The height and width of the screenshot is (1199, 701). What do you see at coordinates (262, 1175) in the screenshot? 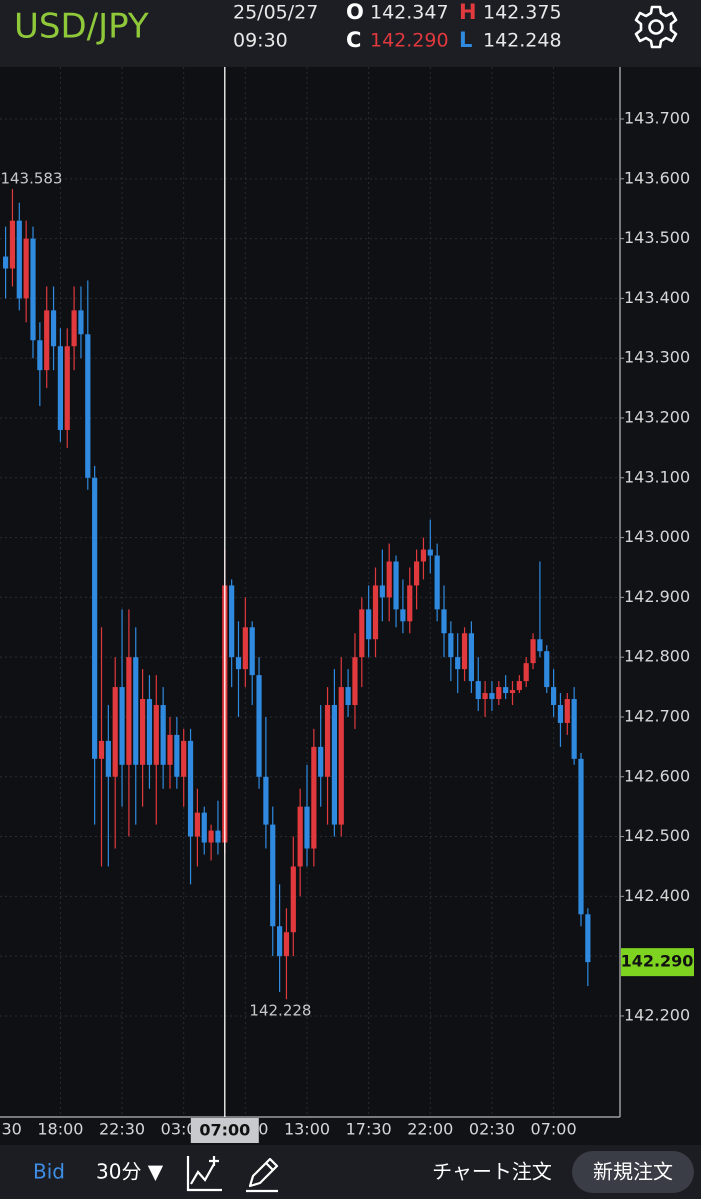
I see `draw-icon` at bounding box center [262, 1175].